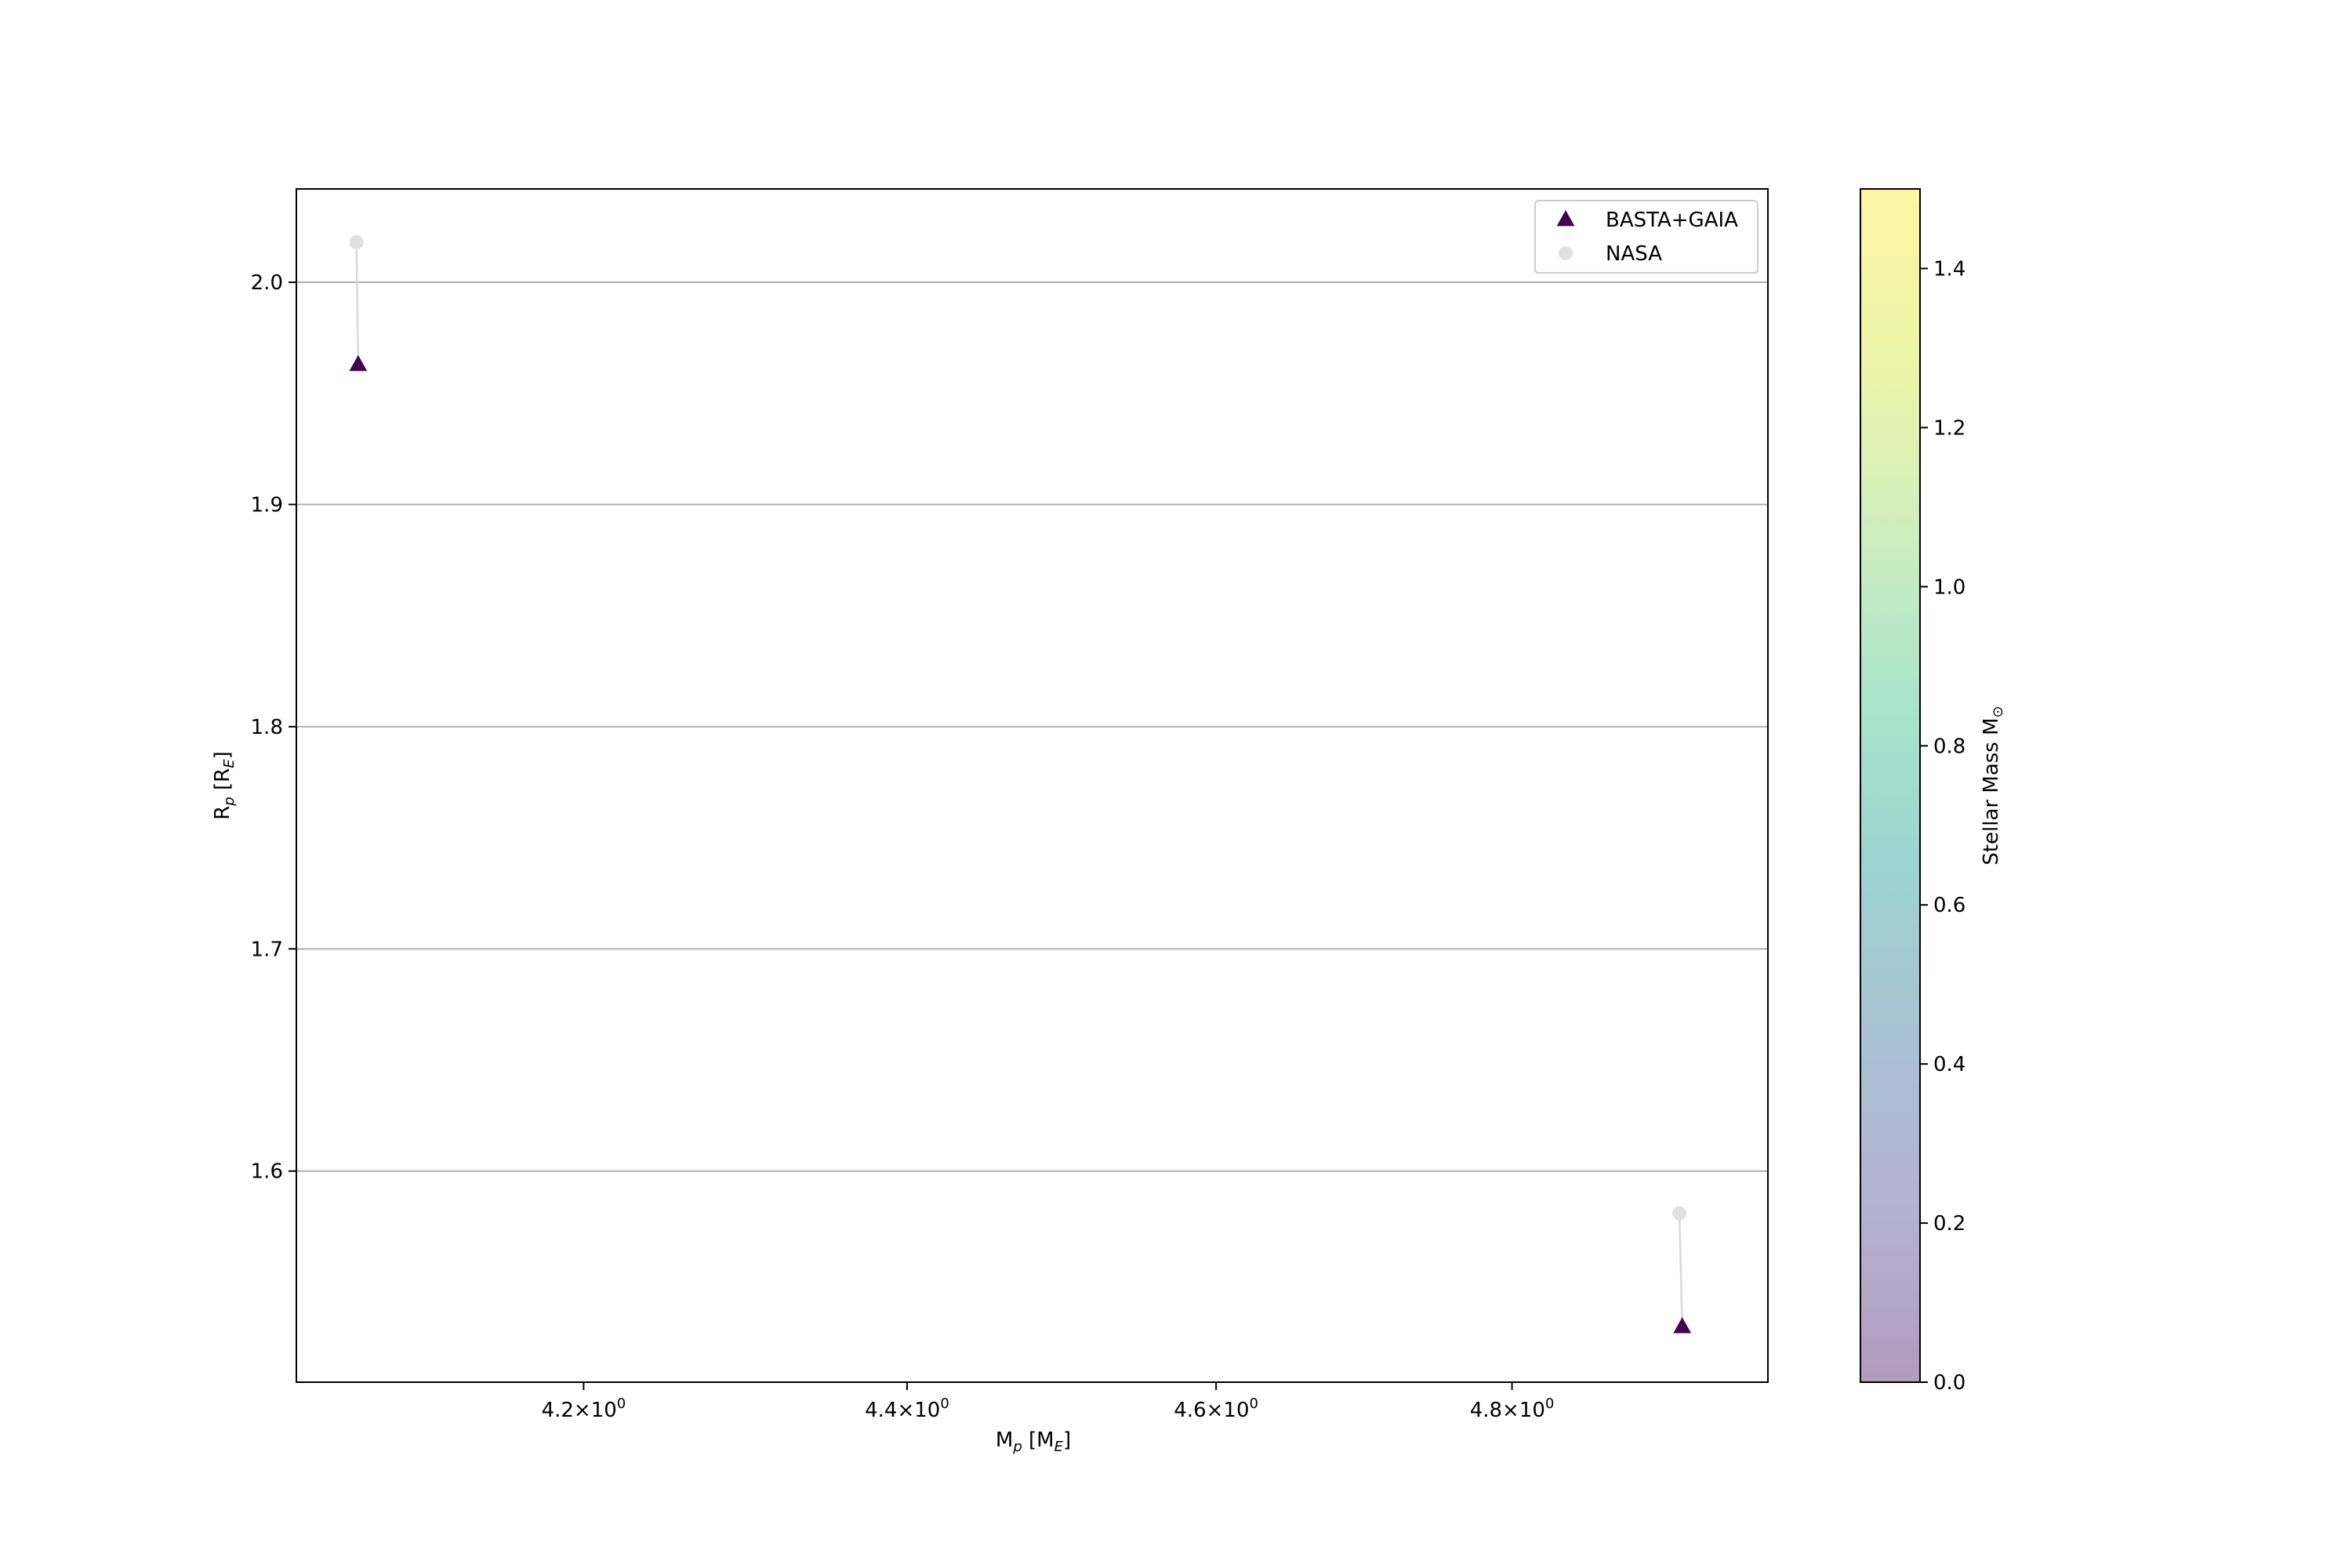  I want to click on colorbar-tick-label: 1.2, so click(1949, 428).